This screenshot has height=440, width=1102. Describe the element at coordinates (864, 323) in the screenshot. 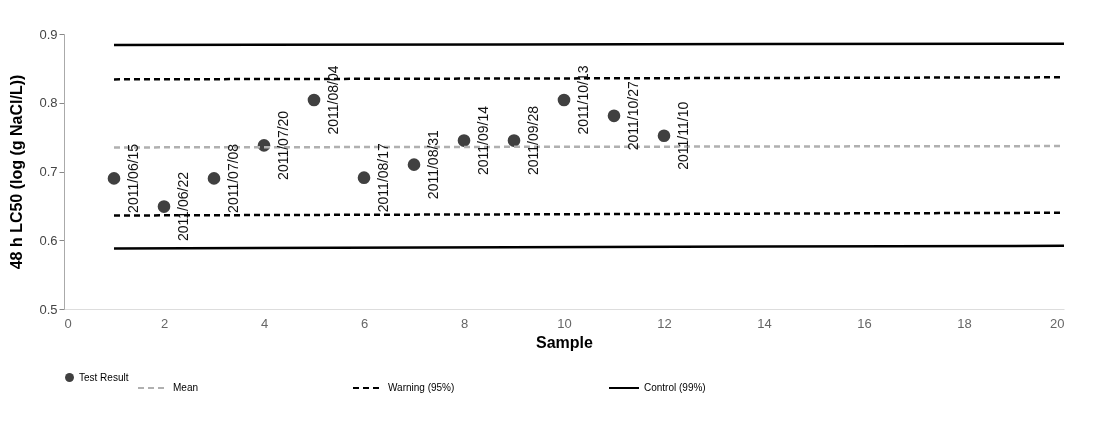

I see `x-tick-label: 16` at that location.